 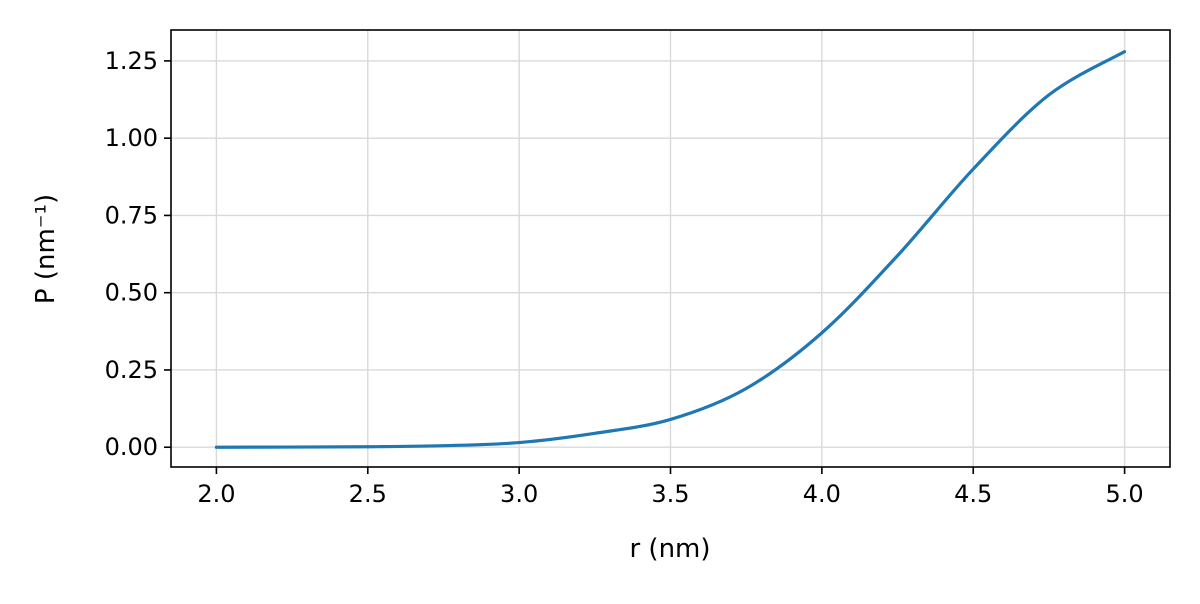 I want to click on x-tick-label: 3.5, so click(x=670, y=494).